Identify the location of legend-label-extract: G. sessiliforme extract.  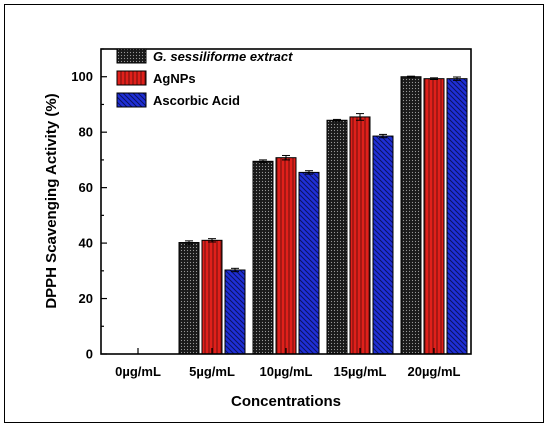
(223, 56).